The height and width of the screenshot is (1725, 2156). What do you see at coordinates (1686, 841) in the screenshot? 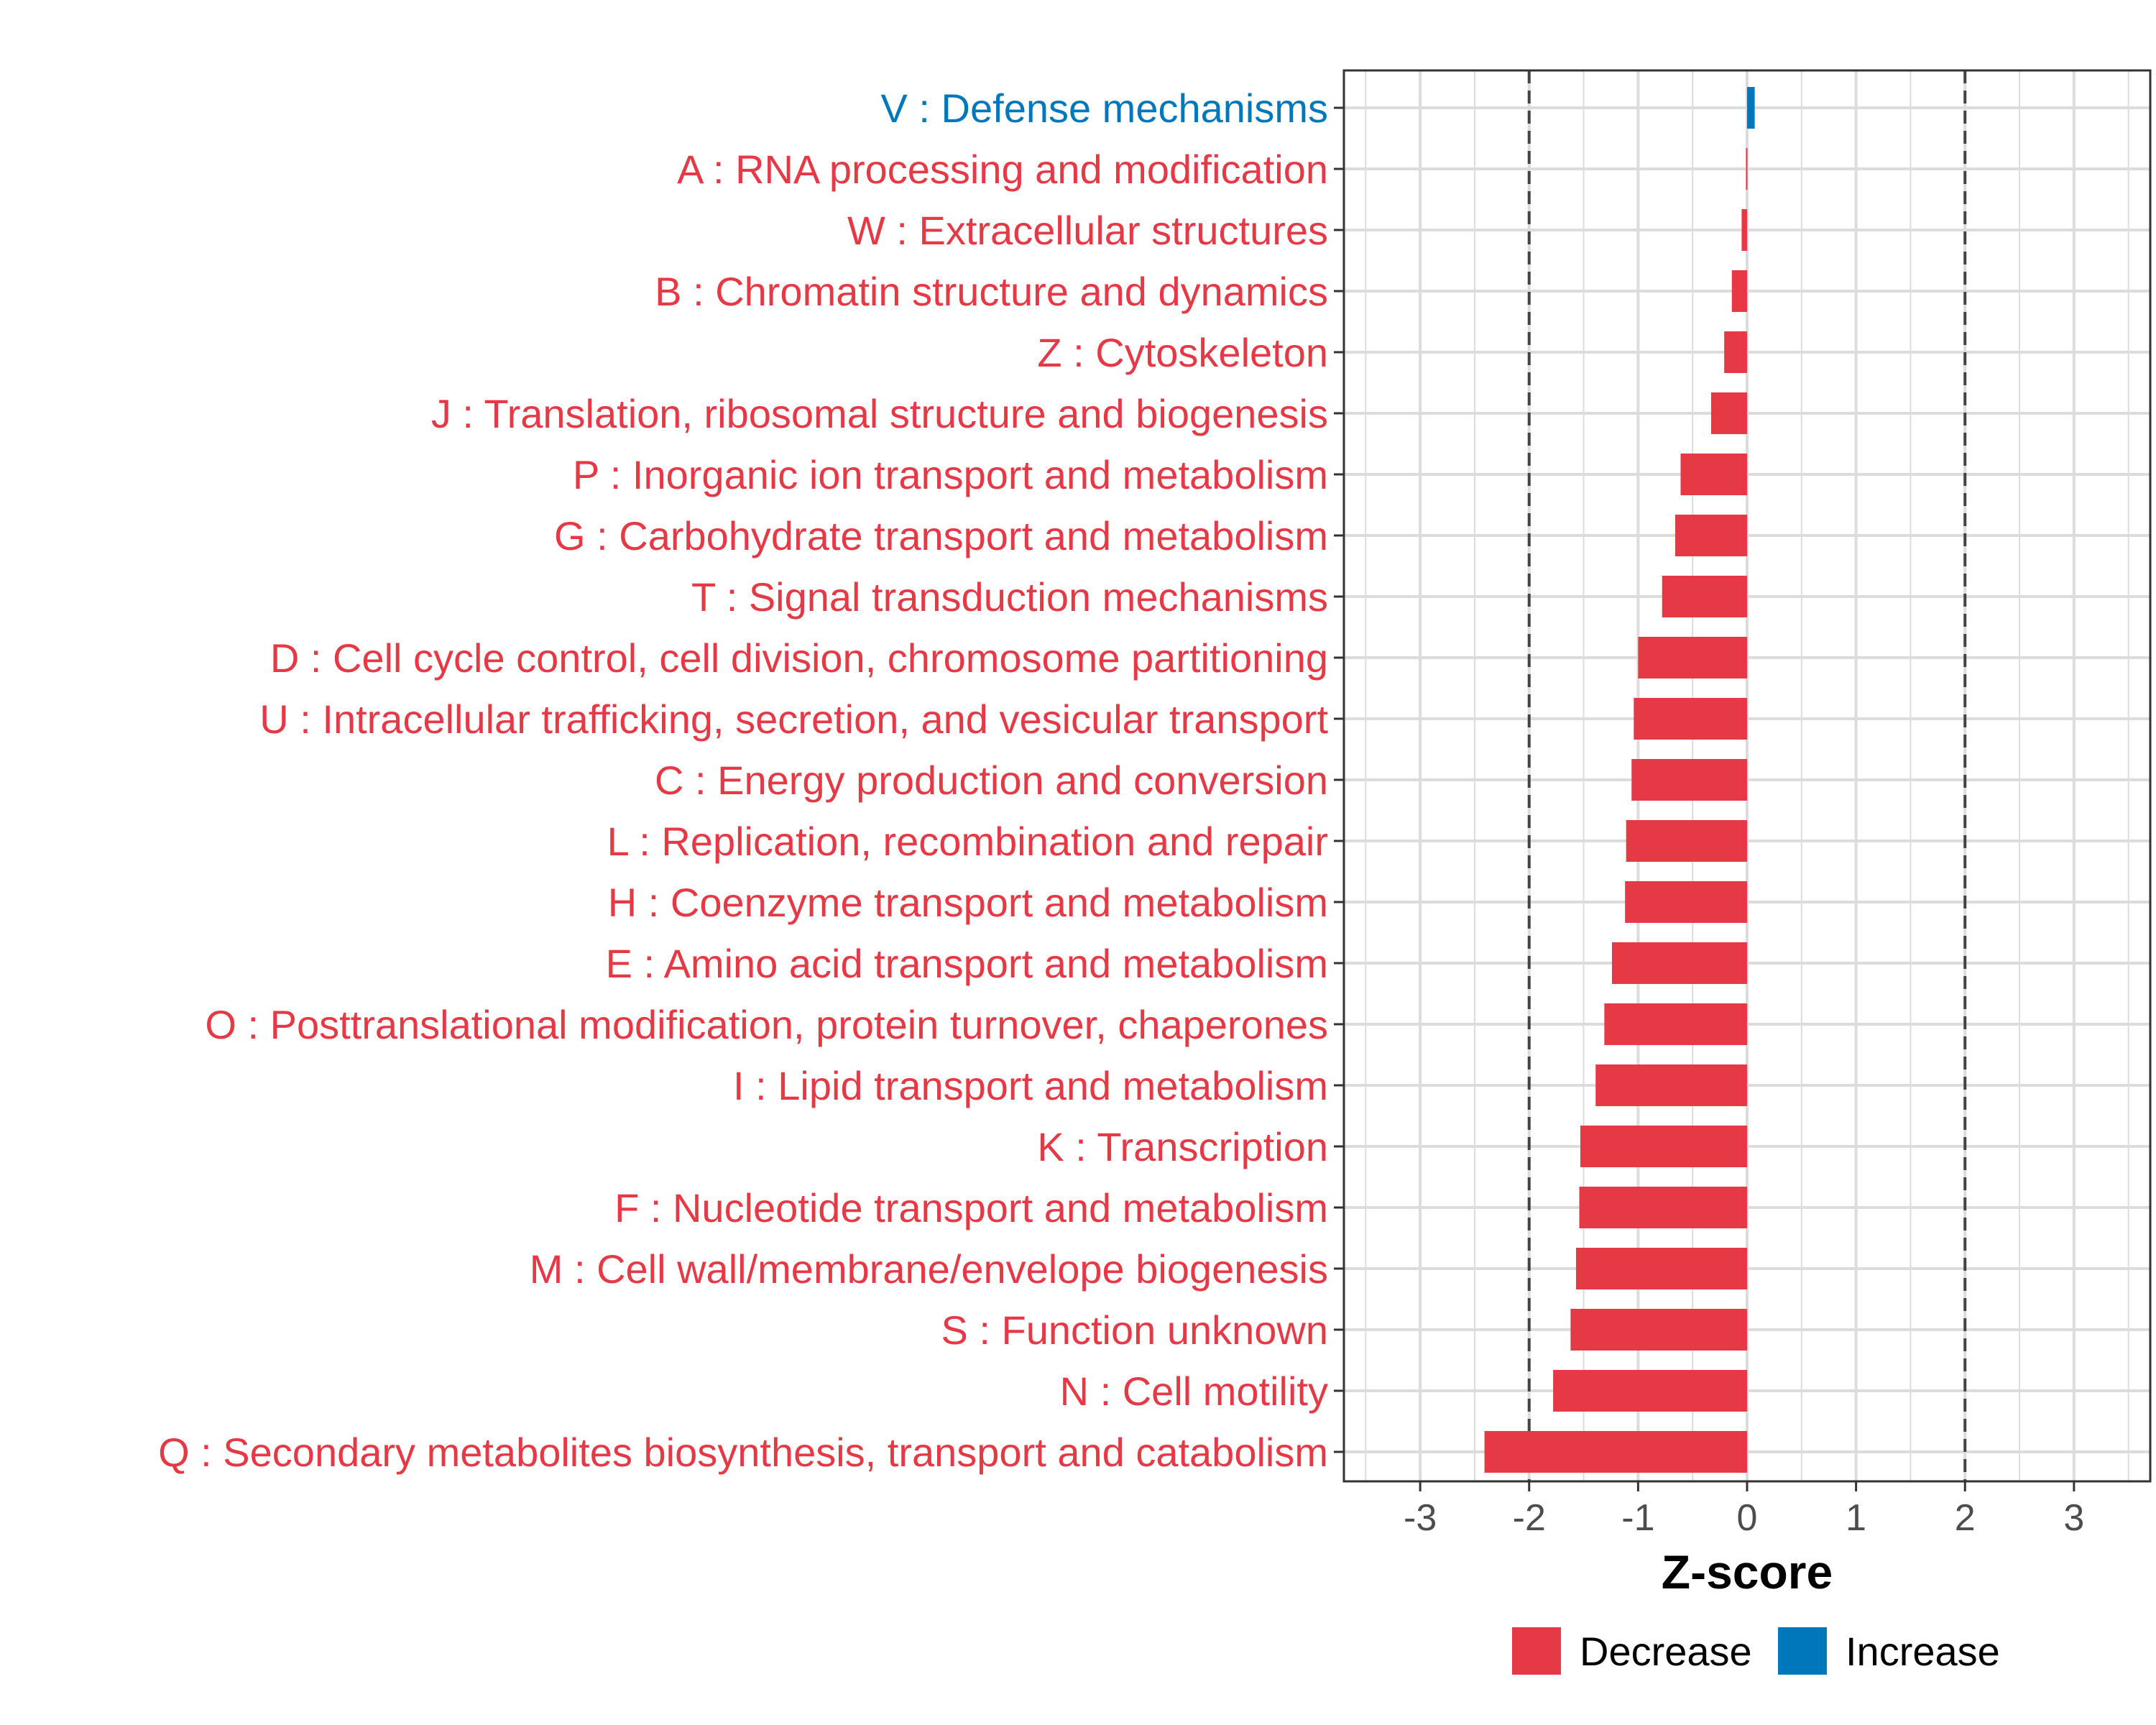
I see `bar-l` at bounding box center [1686, 841].